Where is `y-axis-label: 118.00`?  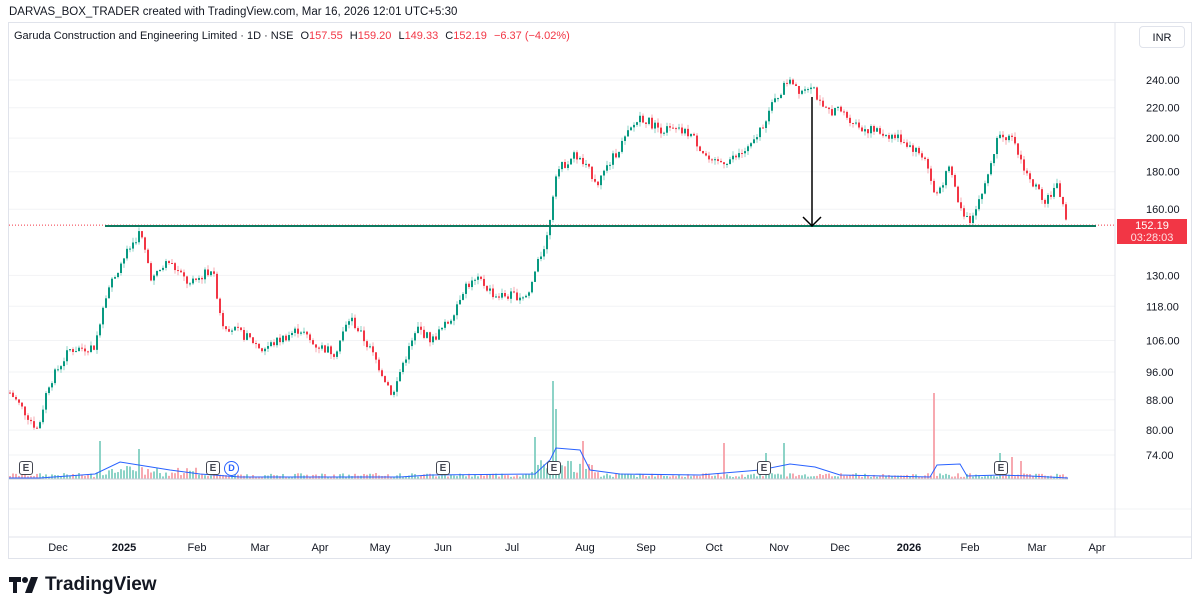 y-axis-label: 118.00 is located at coordinates (1162, 307).